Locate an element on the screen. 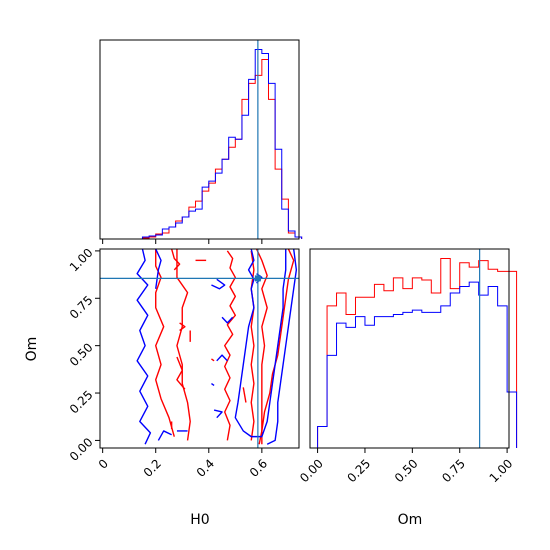 The image size is (550, 550). y-tick-label-contour-1: 0.25 is located at coordinates (81, 402).